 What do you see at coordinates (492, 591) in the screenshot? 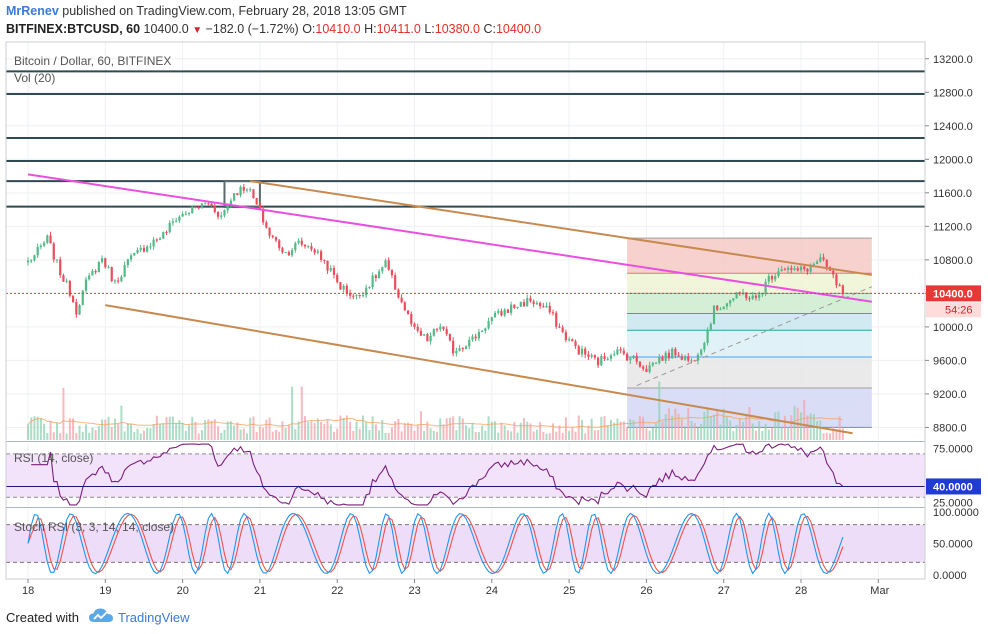
I see `time-axis-label: 24` at bounding box center [492, 591].